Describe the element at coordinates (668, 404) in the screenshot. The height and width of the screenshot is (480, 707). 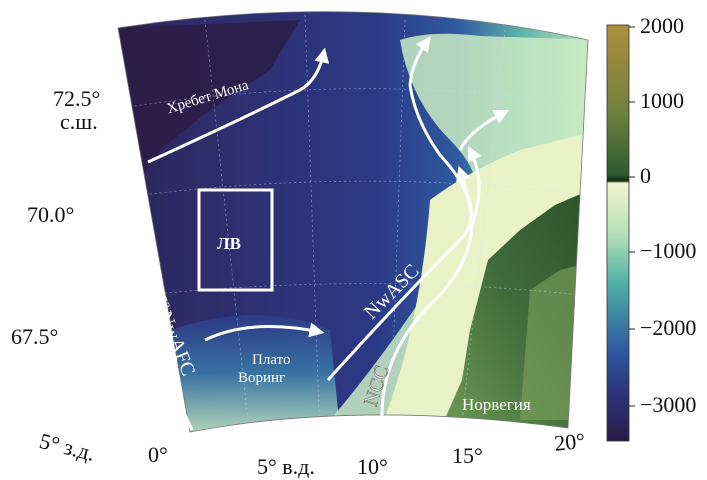
I see `colorbar-tick-minus-3000: −3000` at that location.